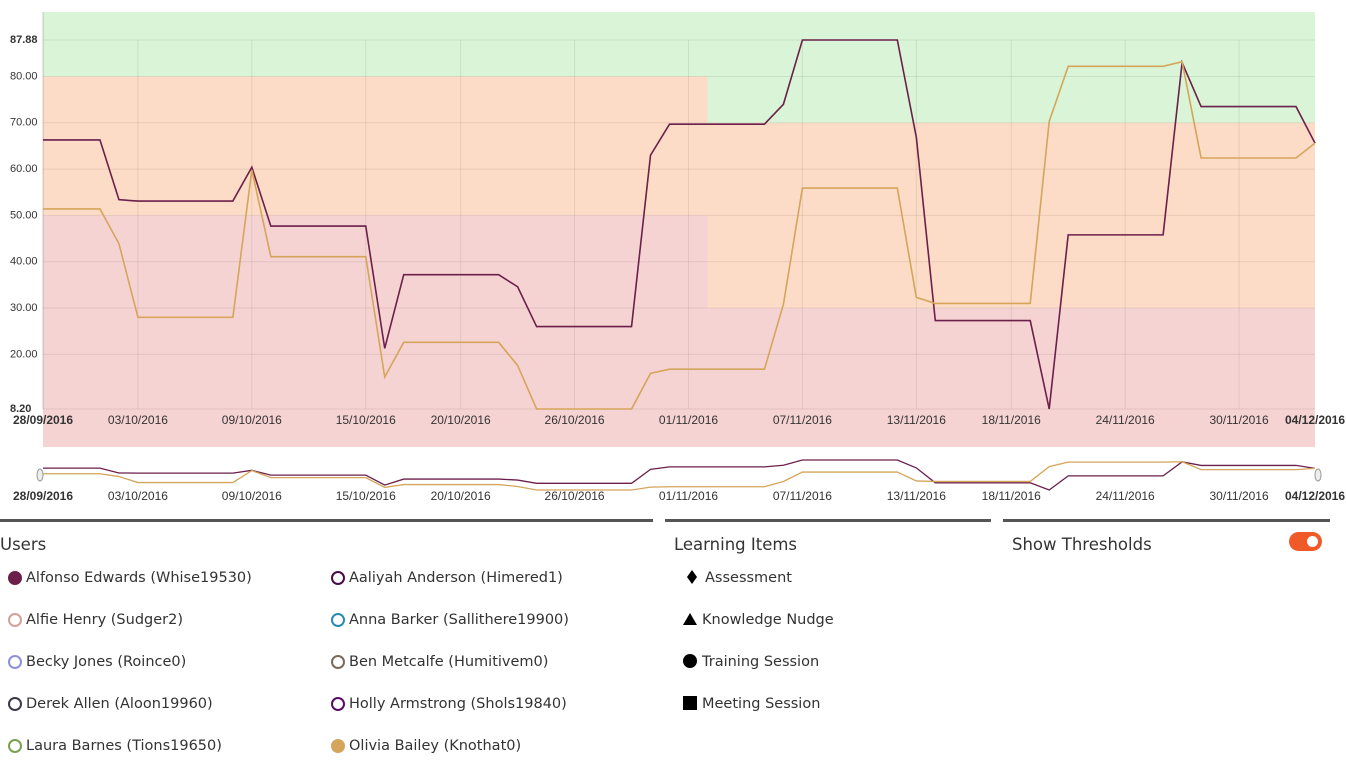 The image size is (1346, 767). Describe the element at coordinates (1238, 420) in the screenshot. I see `x-tick-label: 30/11/2016` at that location.